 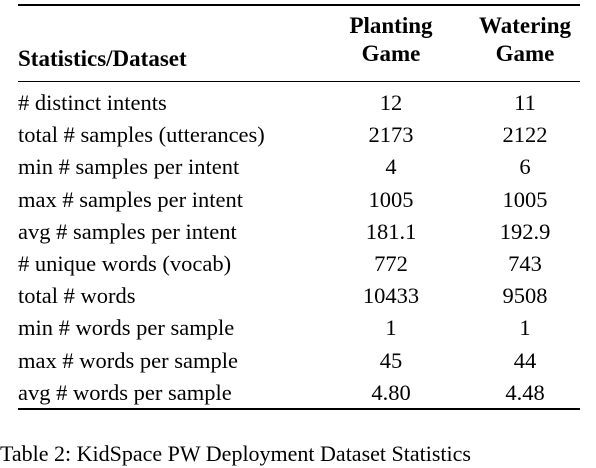 What do you see at coordinates (391, 40) in the screenshot?
I see `header-planting-game: Planting Game` at bounding box center [391, 40].